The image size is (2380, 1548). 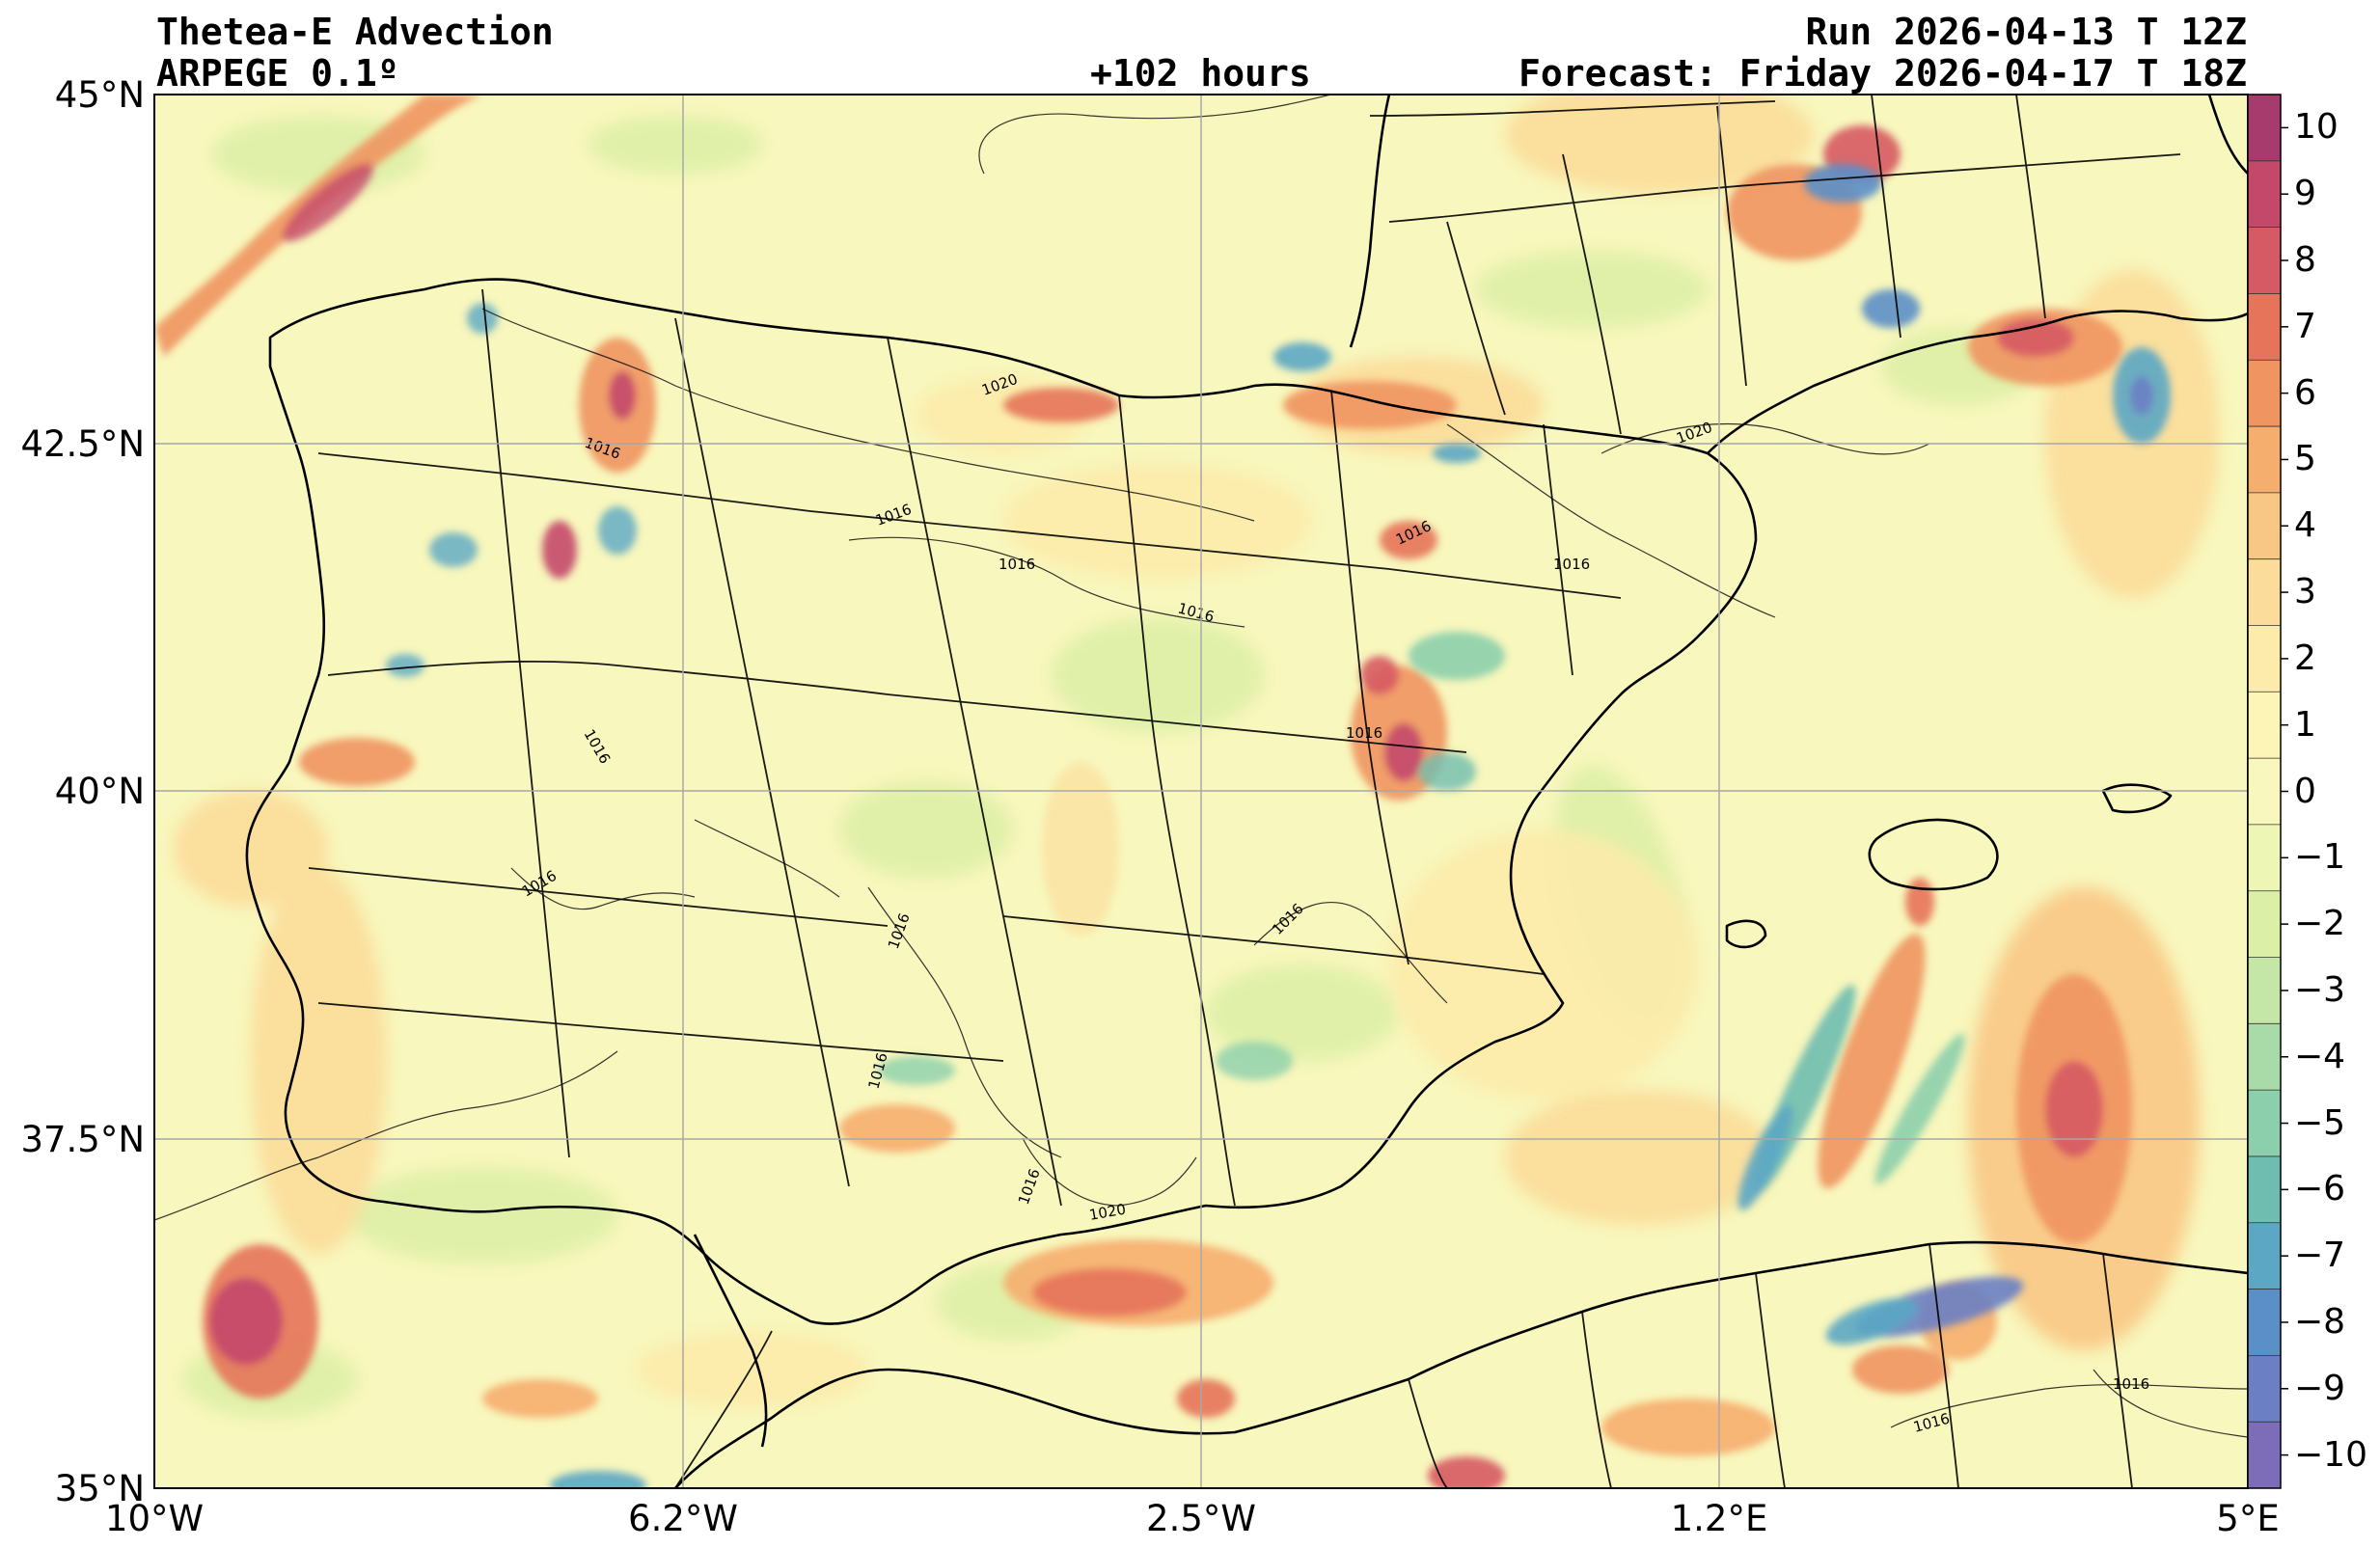 What do you see at coordinates (1201, 1518) in the screenshot?
I see `lon-label-2-5w: 2.5°W` at bounding box center [1201, 1518].